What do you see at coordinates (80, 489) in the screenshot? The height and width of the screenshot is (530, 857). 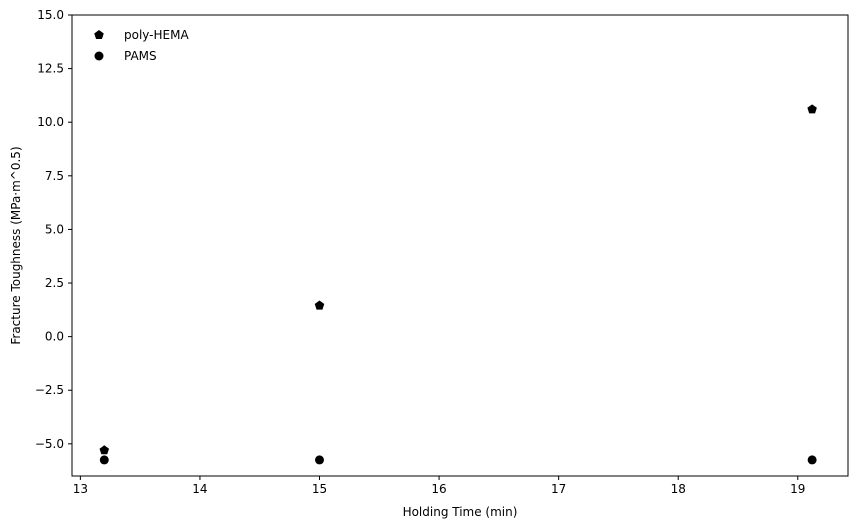 I see `x-tick-label: 13` at bounding box center [80, 489].